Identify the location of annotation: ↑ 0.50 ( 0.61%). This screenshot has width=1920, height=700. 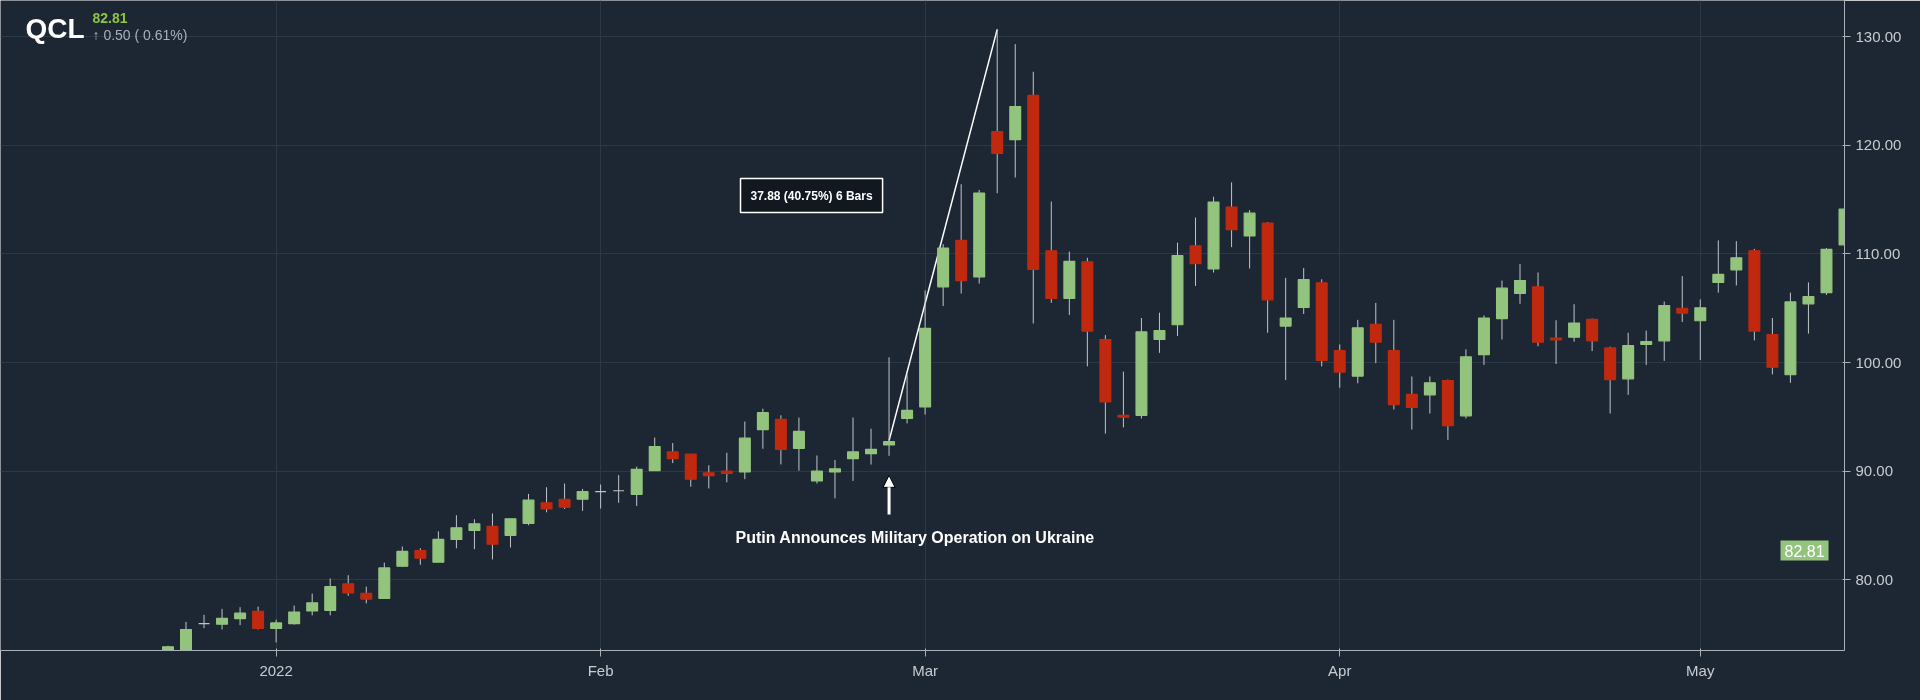
(140, 34).